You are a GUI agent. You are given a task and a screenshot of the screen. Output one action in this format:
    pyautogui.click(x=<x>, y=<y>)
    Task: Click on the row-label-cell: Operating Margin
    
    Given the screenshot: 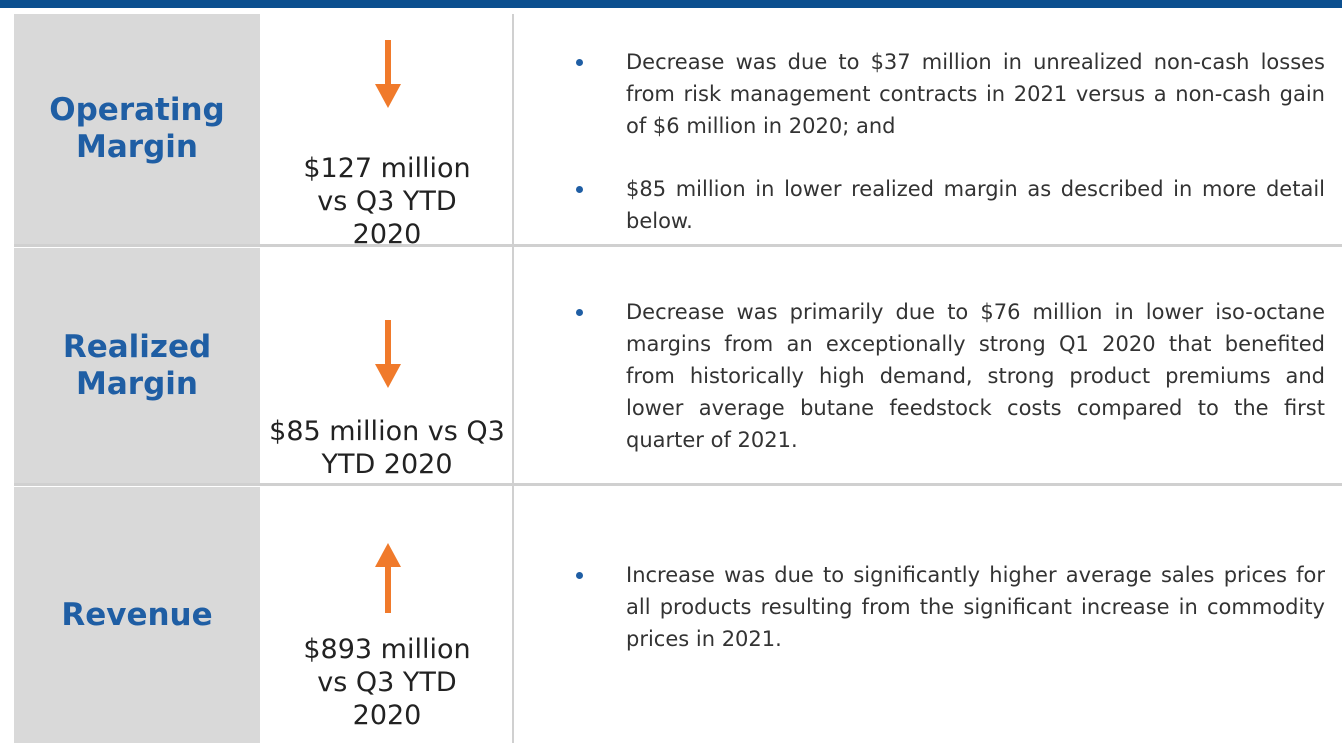 What is the action you would take?
    pyautogui.click(x=137, y=129)
    